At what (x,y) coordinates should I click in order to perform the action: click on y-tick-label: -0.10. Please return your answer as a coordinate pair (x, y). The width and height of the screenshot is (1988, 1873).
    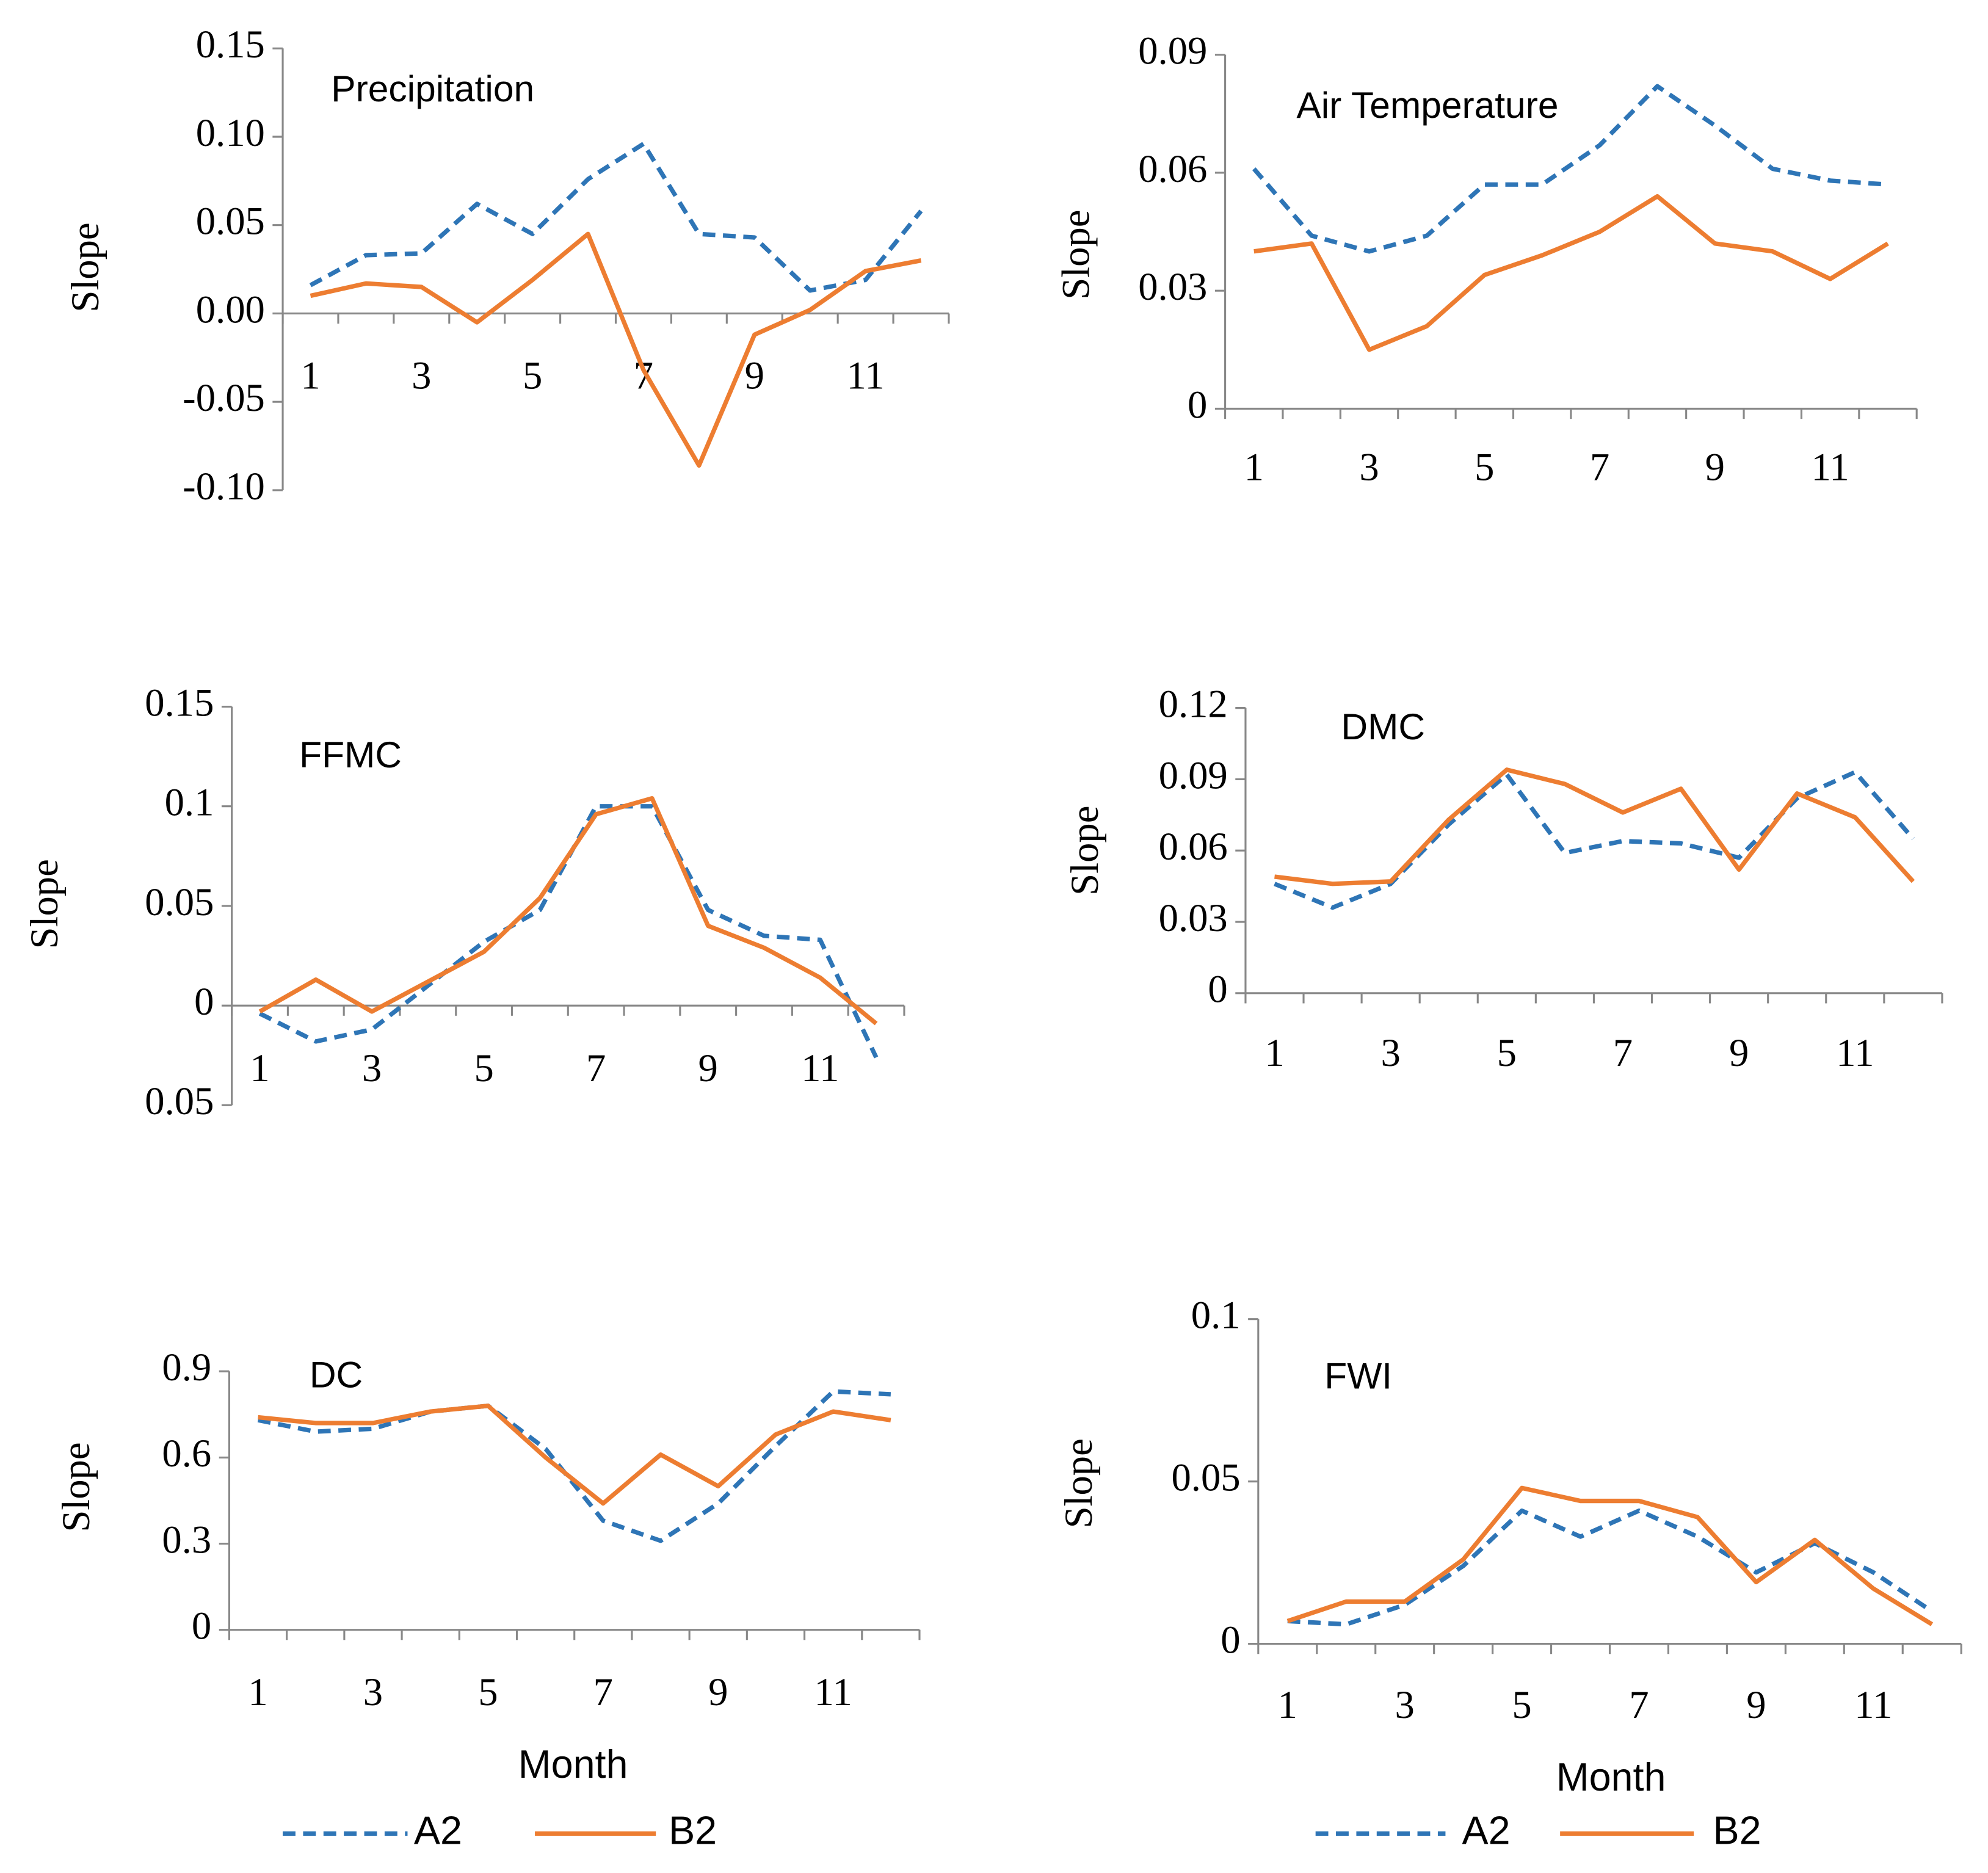
    Looking at the image, I should click on (224, 486).